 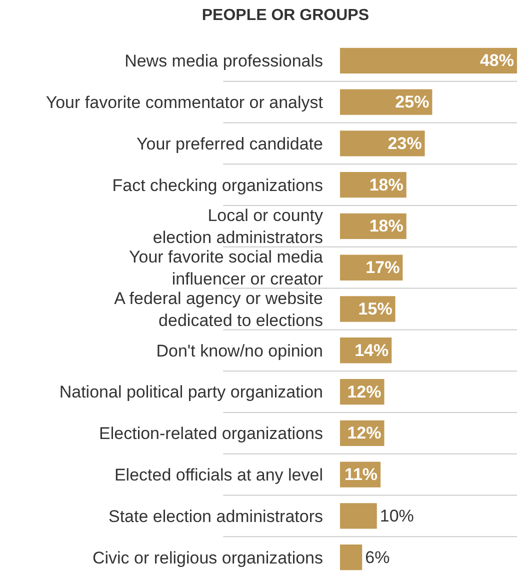 What do you see at coordinates (405, 143) in the screenshot?
I see `data-label: 23%` at bounding box center [405, 143].